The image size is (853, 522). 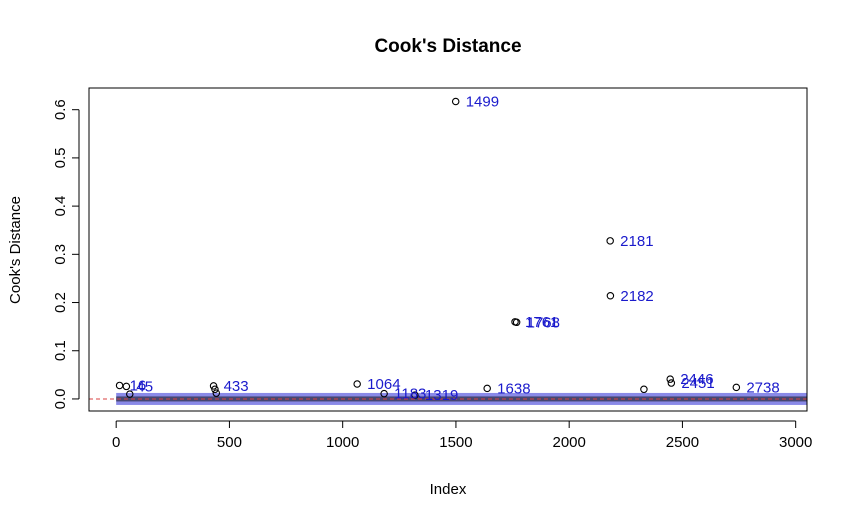 What do you see at coordinates (116, 442) in the screenshot?
I see `x-tick-label: 0` at bounding box center [116, 442].